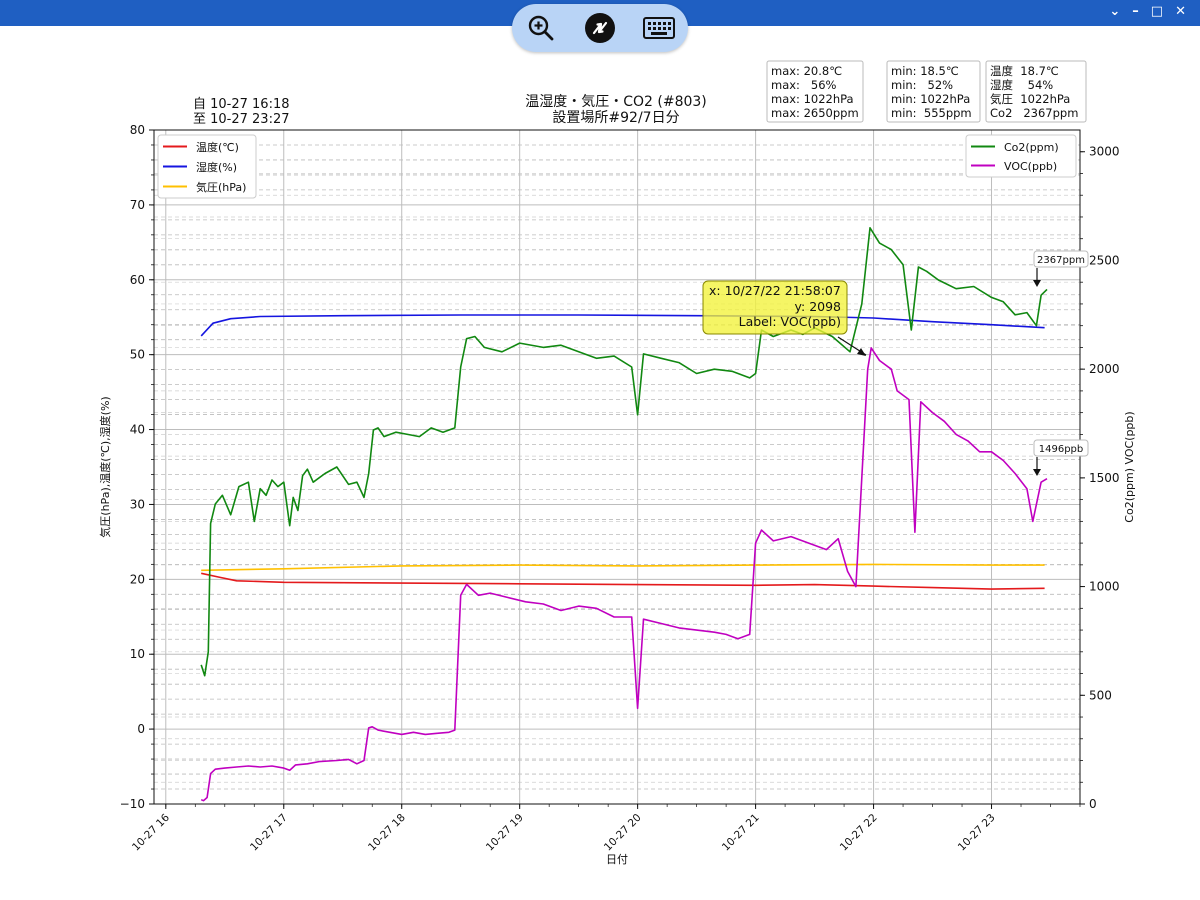  Describe the element at coordinates (137, 280) in the screenshot. I see `y-left-tick-label: 60` at that location.